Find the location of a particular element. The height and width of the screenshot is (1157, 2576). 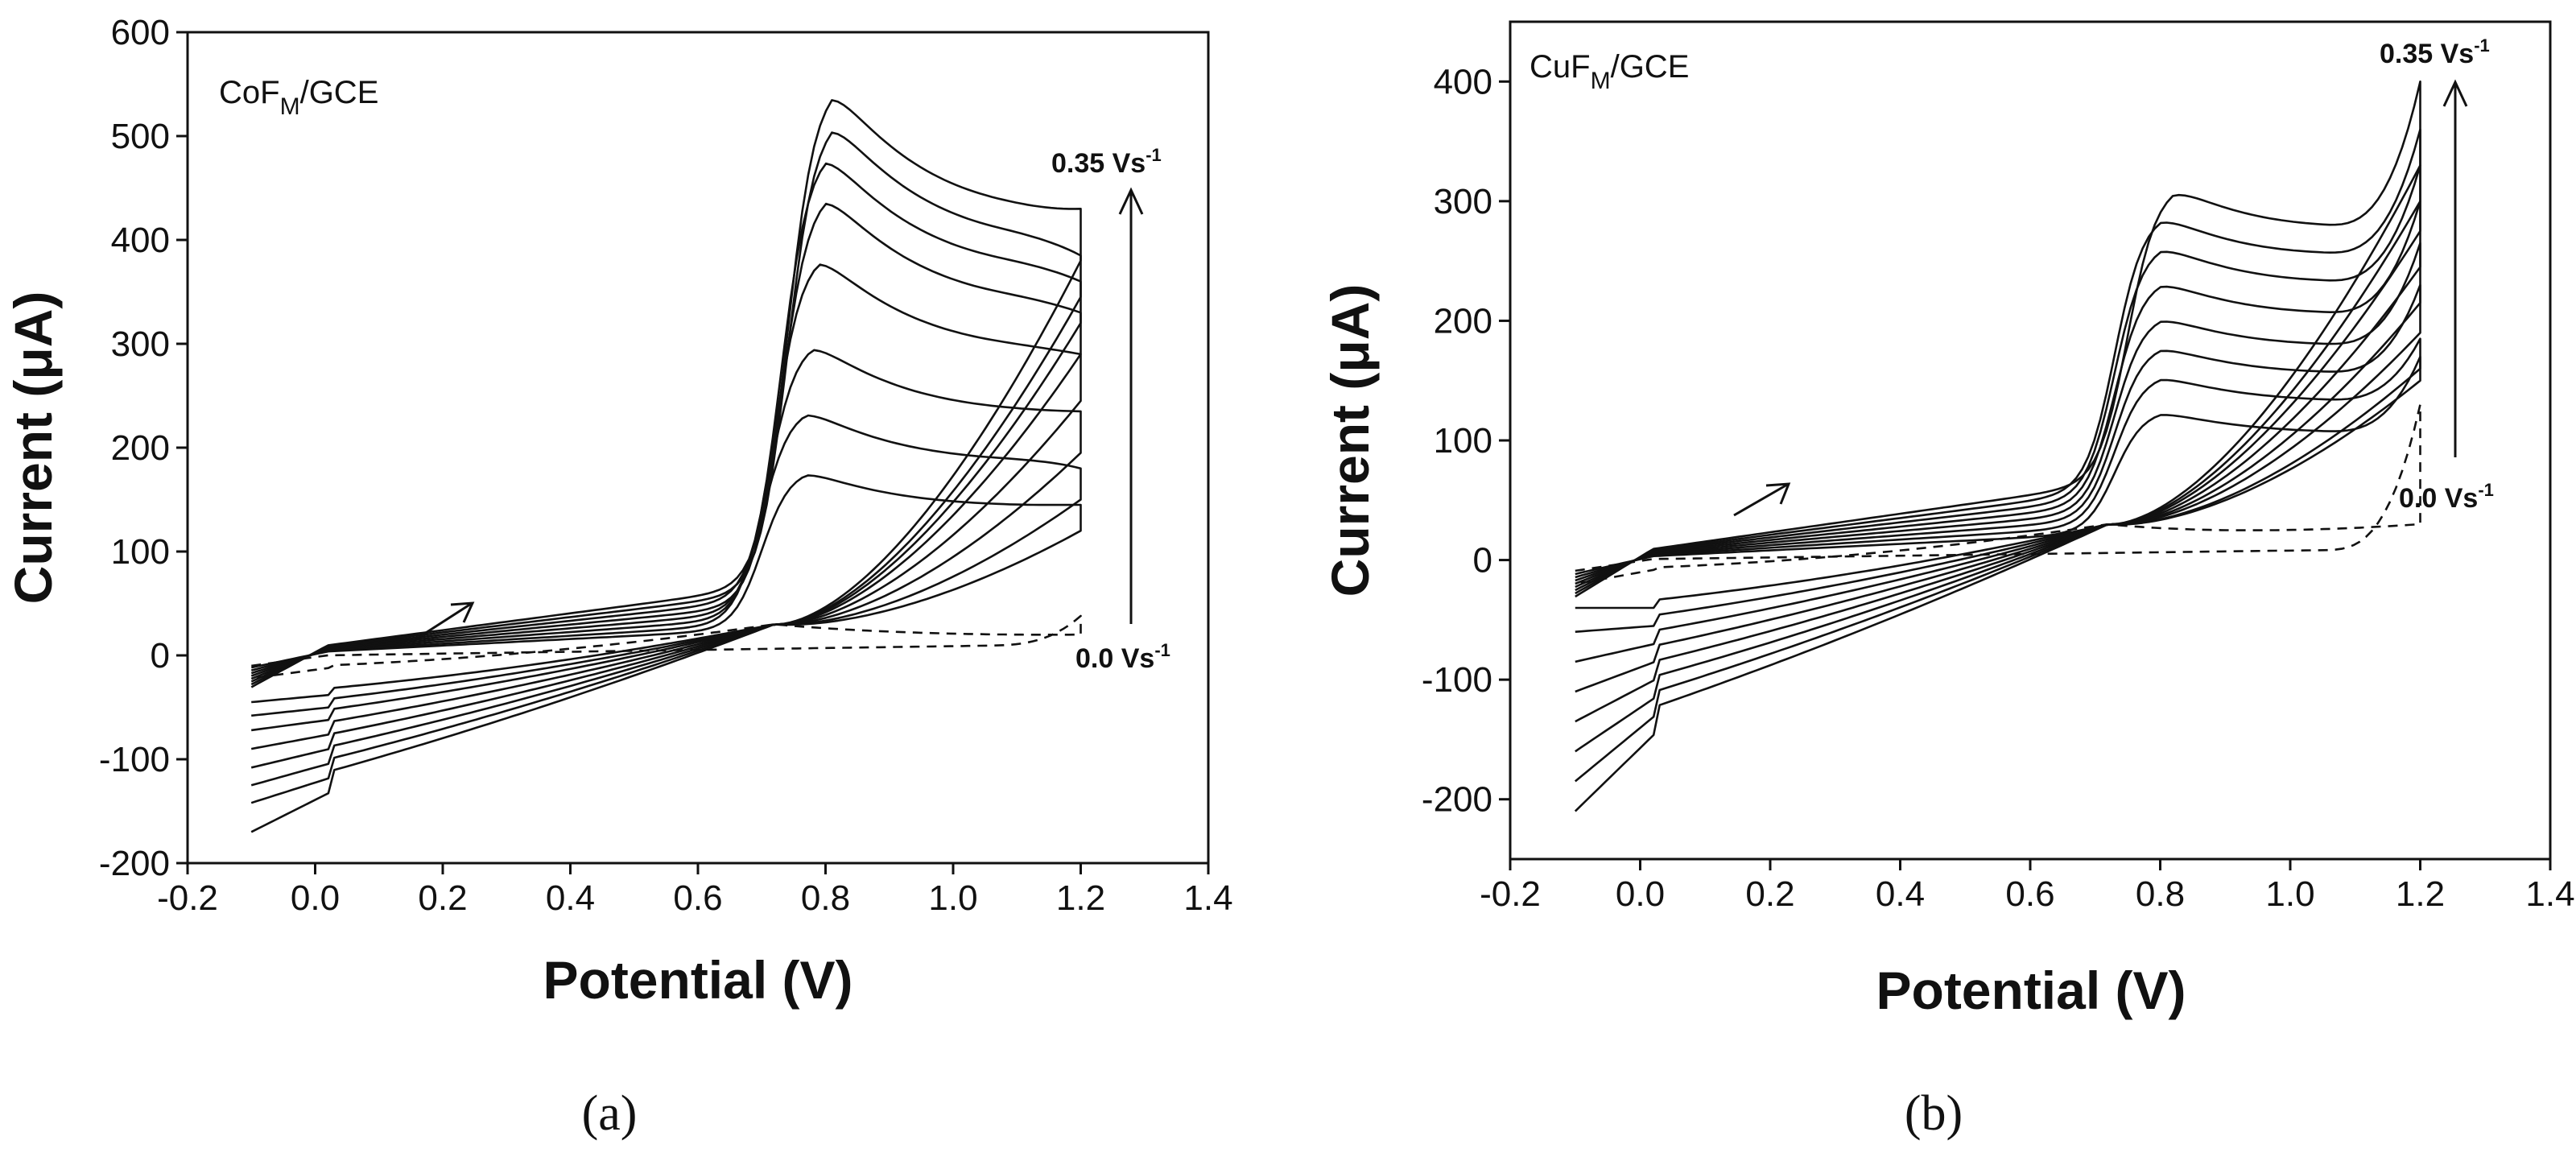

y-tick-label-b-1: -100 is located at coordinates (1457, 680).